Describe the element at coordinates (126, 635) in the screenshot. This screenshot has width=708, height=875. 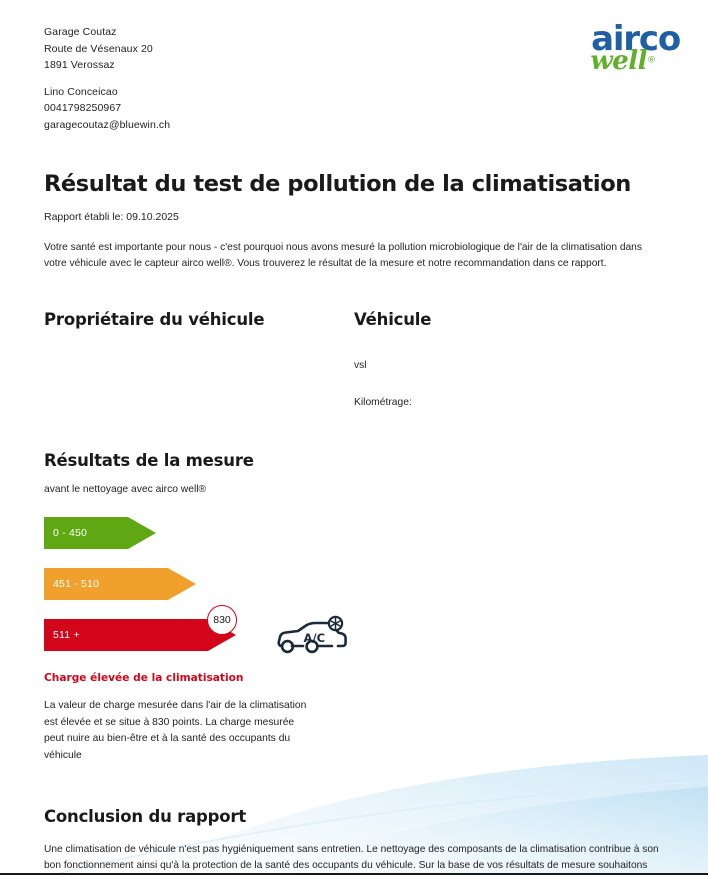
I see `scale-band-red-body: 511 +` at that location.